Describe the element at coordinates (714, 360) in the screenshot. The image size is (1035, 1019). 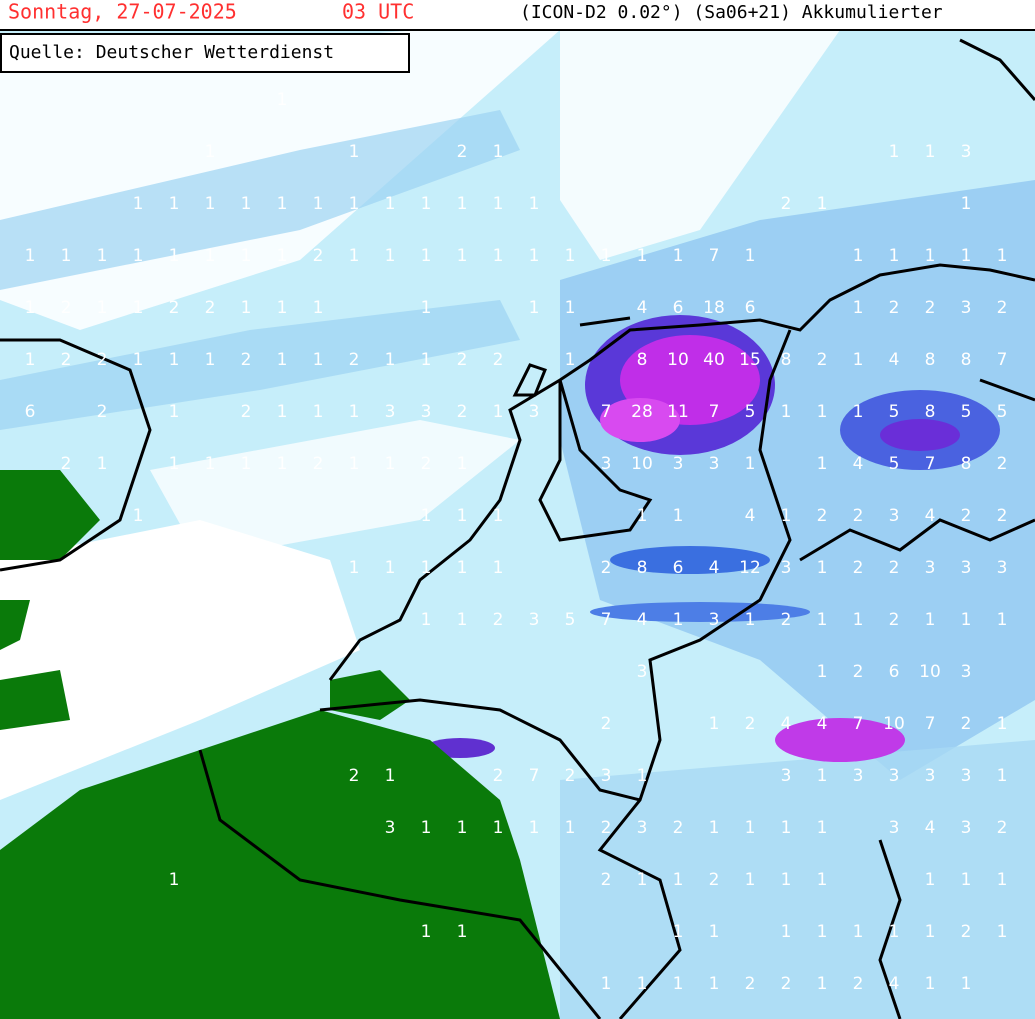
I see `value-label: 40` at that location.